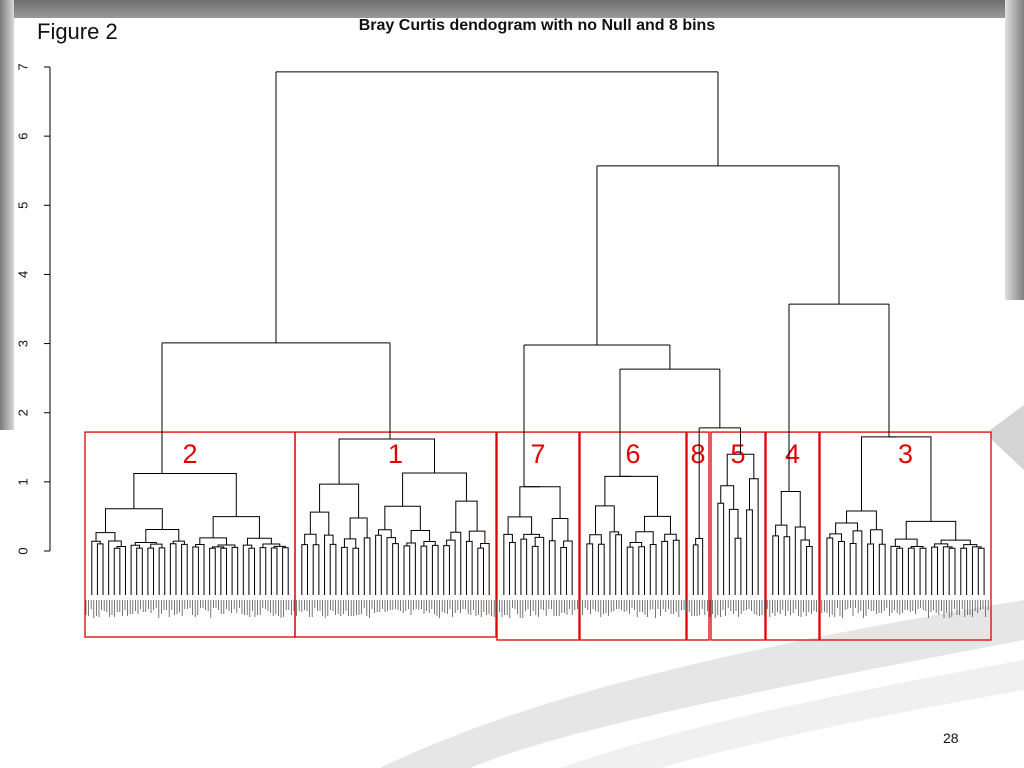  What do you see at coordinates (537, 454) in the screenshot?
I see `cluster-label-7: 7` at bounding box center [537, 454].